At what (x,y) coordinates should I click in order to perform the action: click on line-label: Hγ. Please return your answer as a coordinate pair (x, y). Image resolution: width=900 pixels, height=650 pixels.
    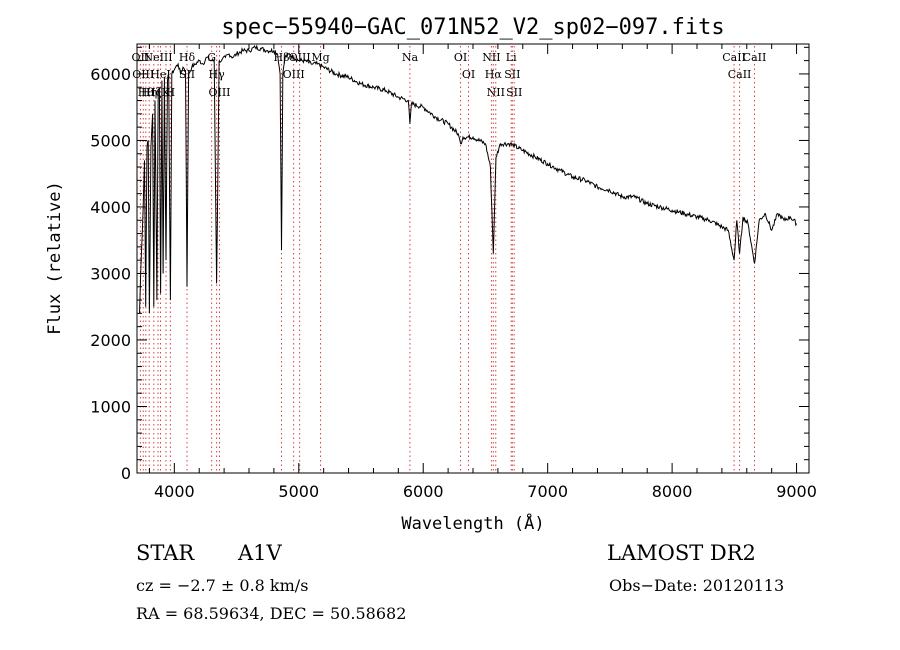
    Looking at the image, I should click on (217, 74).